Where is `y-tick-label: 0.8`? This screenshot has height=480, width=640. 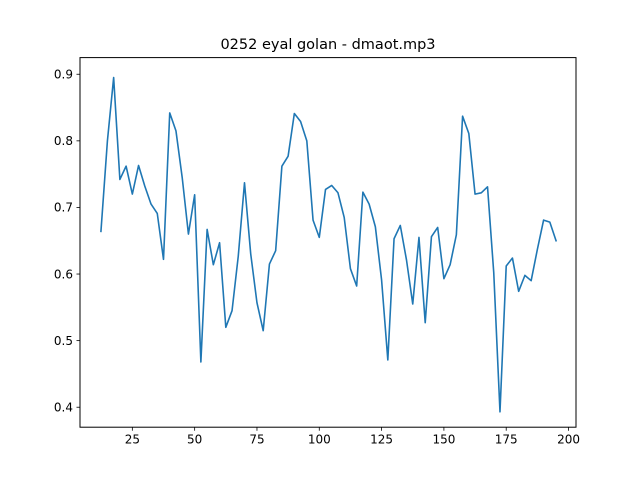 y-tick-label: 0.8 is located at coordinates (63, 141).